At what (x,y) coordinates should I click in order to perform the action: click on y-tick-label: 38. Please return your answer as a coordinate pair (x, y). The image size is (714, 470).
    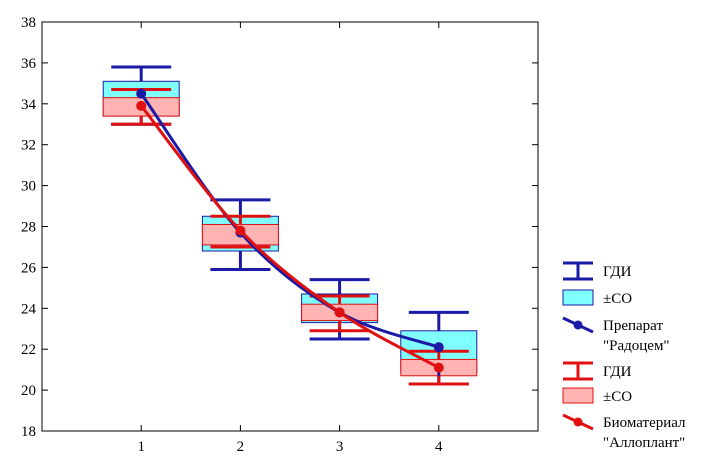
    Looking at the image, I should click on (28, 23).